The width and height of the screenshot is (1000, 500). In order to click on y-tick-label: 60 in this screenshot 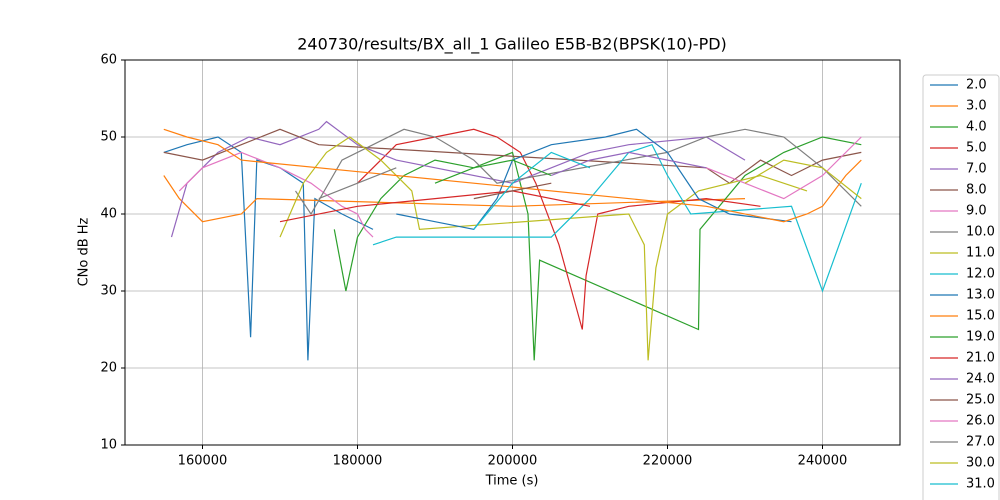, I will do `click(108, 60)`.